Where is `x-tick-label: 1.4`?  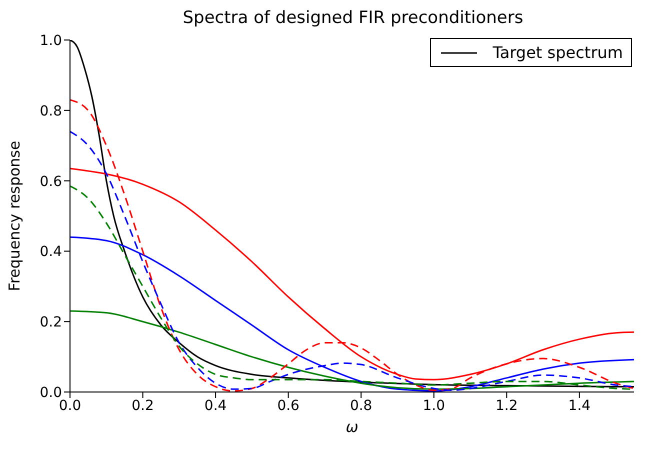
x-tick-label: 1.4 is located at coordinates (579, 406).